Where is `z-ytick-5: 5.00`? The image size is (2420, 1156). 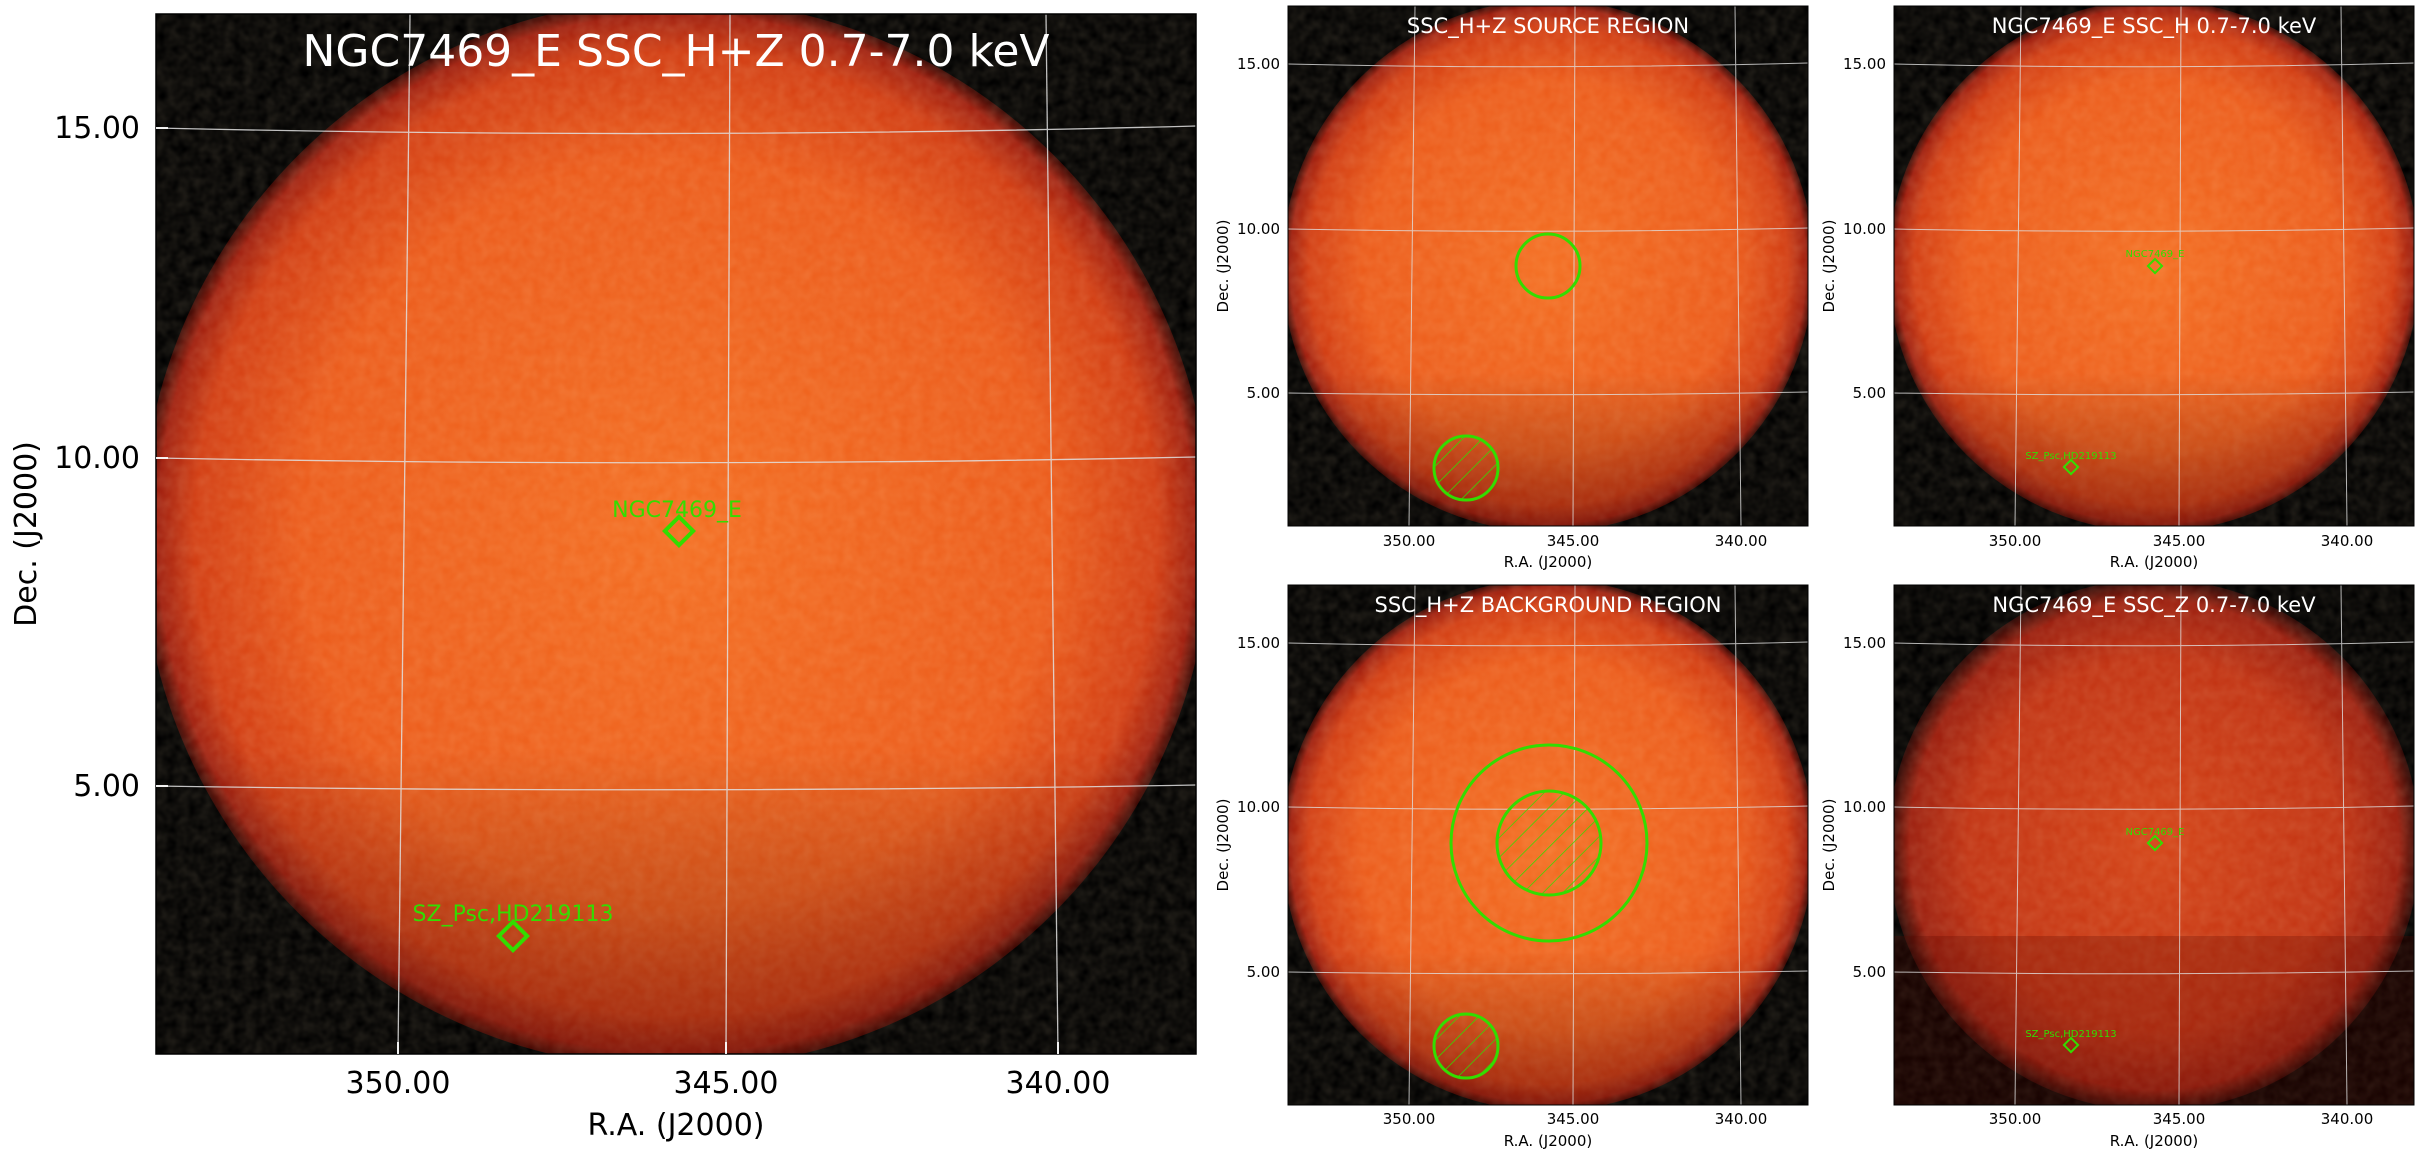
z-ytick-5: 5.00 is located at coordinates (1869, 972).